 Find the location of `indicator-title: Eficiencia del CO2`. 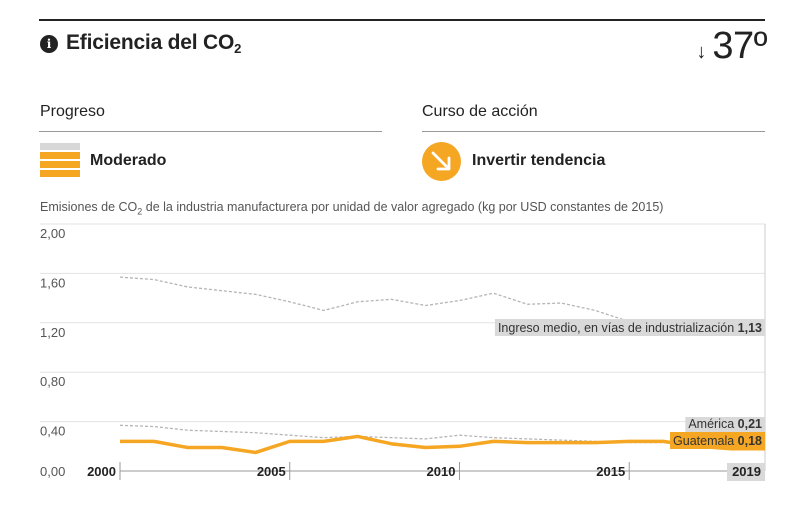

indicator-title: Eficiencia del CO2 is located at coordinates (154, 43).